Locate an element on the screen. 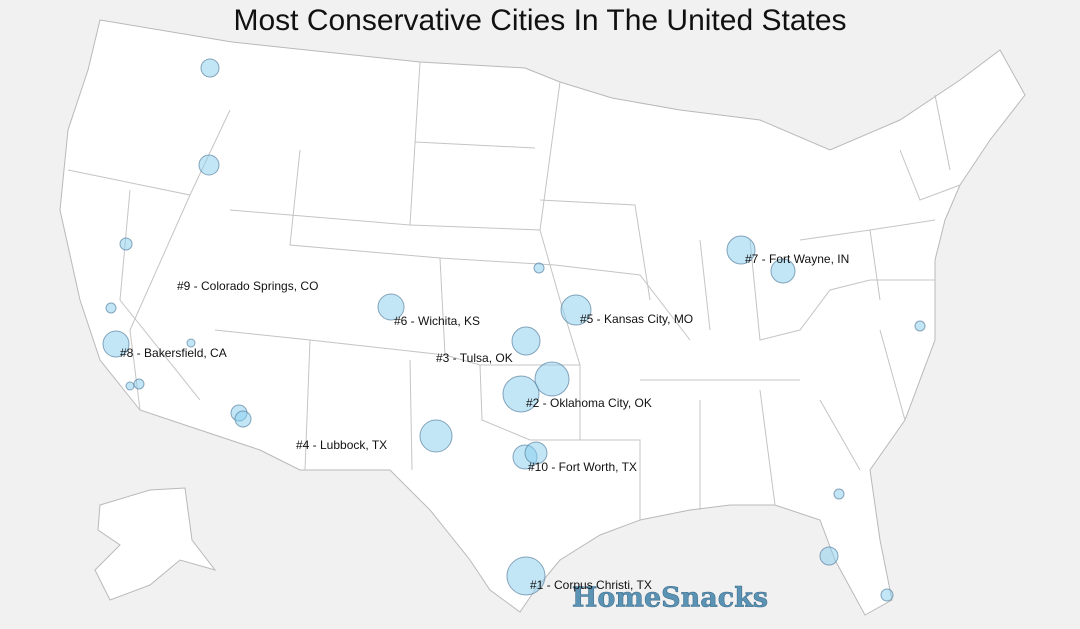 This screenshot has height=629, width=1080. city-label: #9 - Colorado Springs, CO is located at coordinates (247, 286).